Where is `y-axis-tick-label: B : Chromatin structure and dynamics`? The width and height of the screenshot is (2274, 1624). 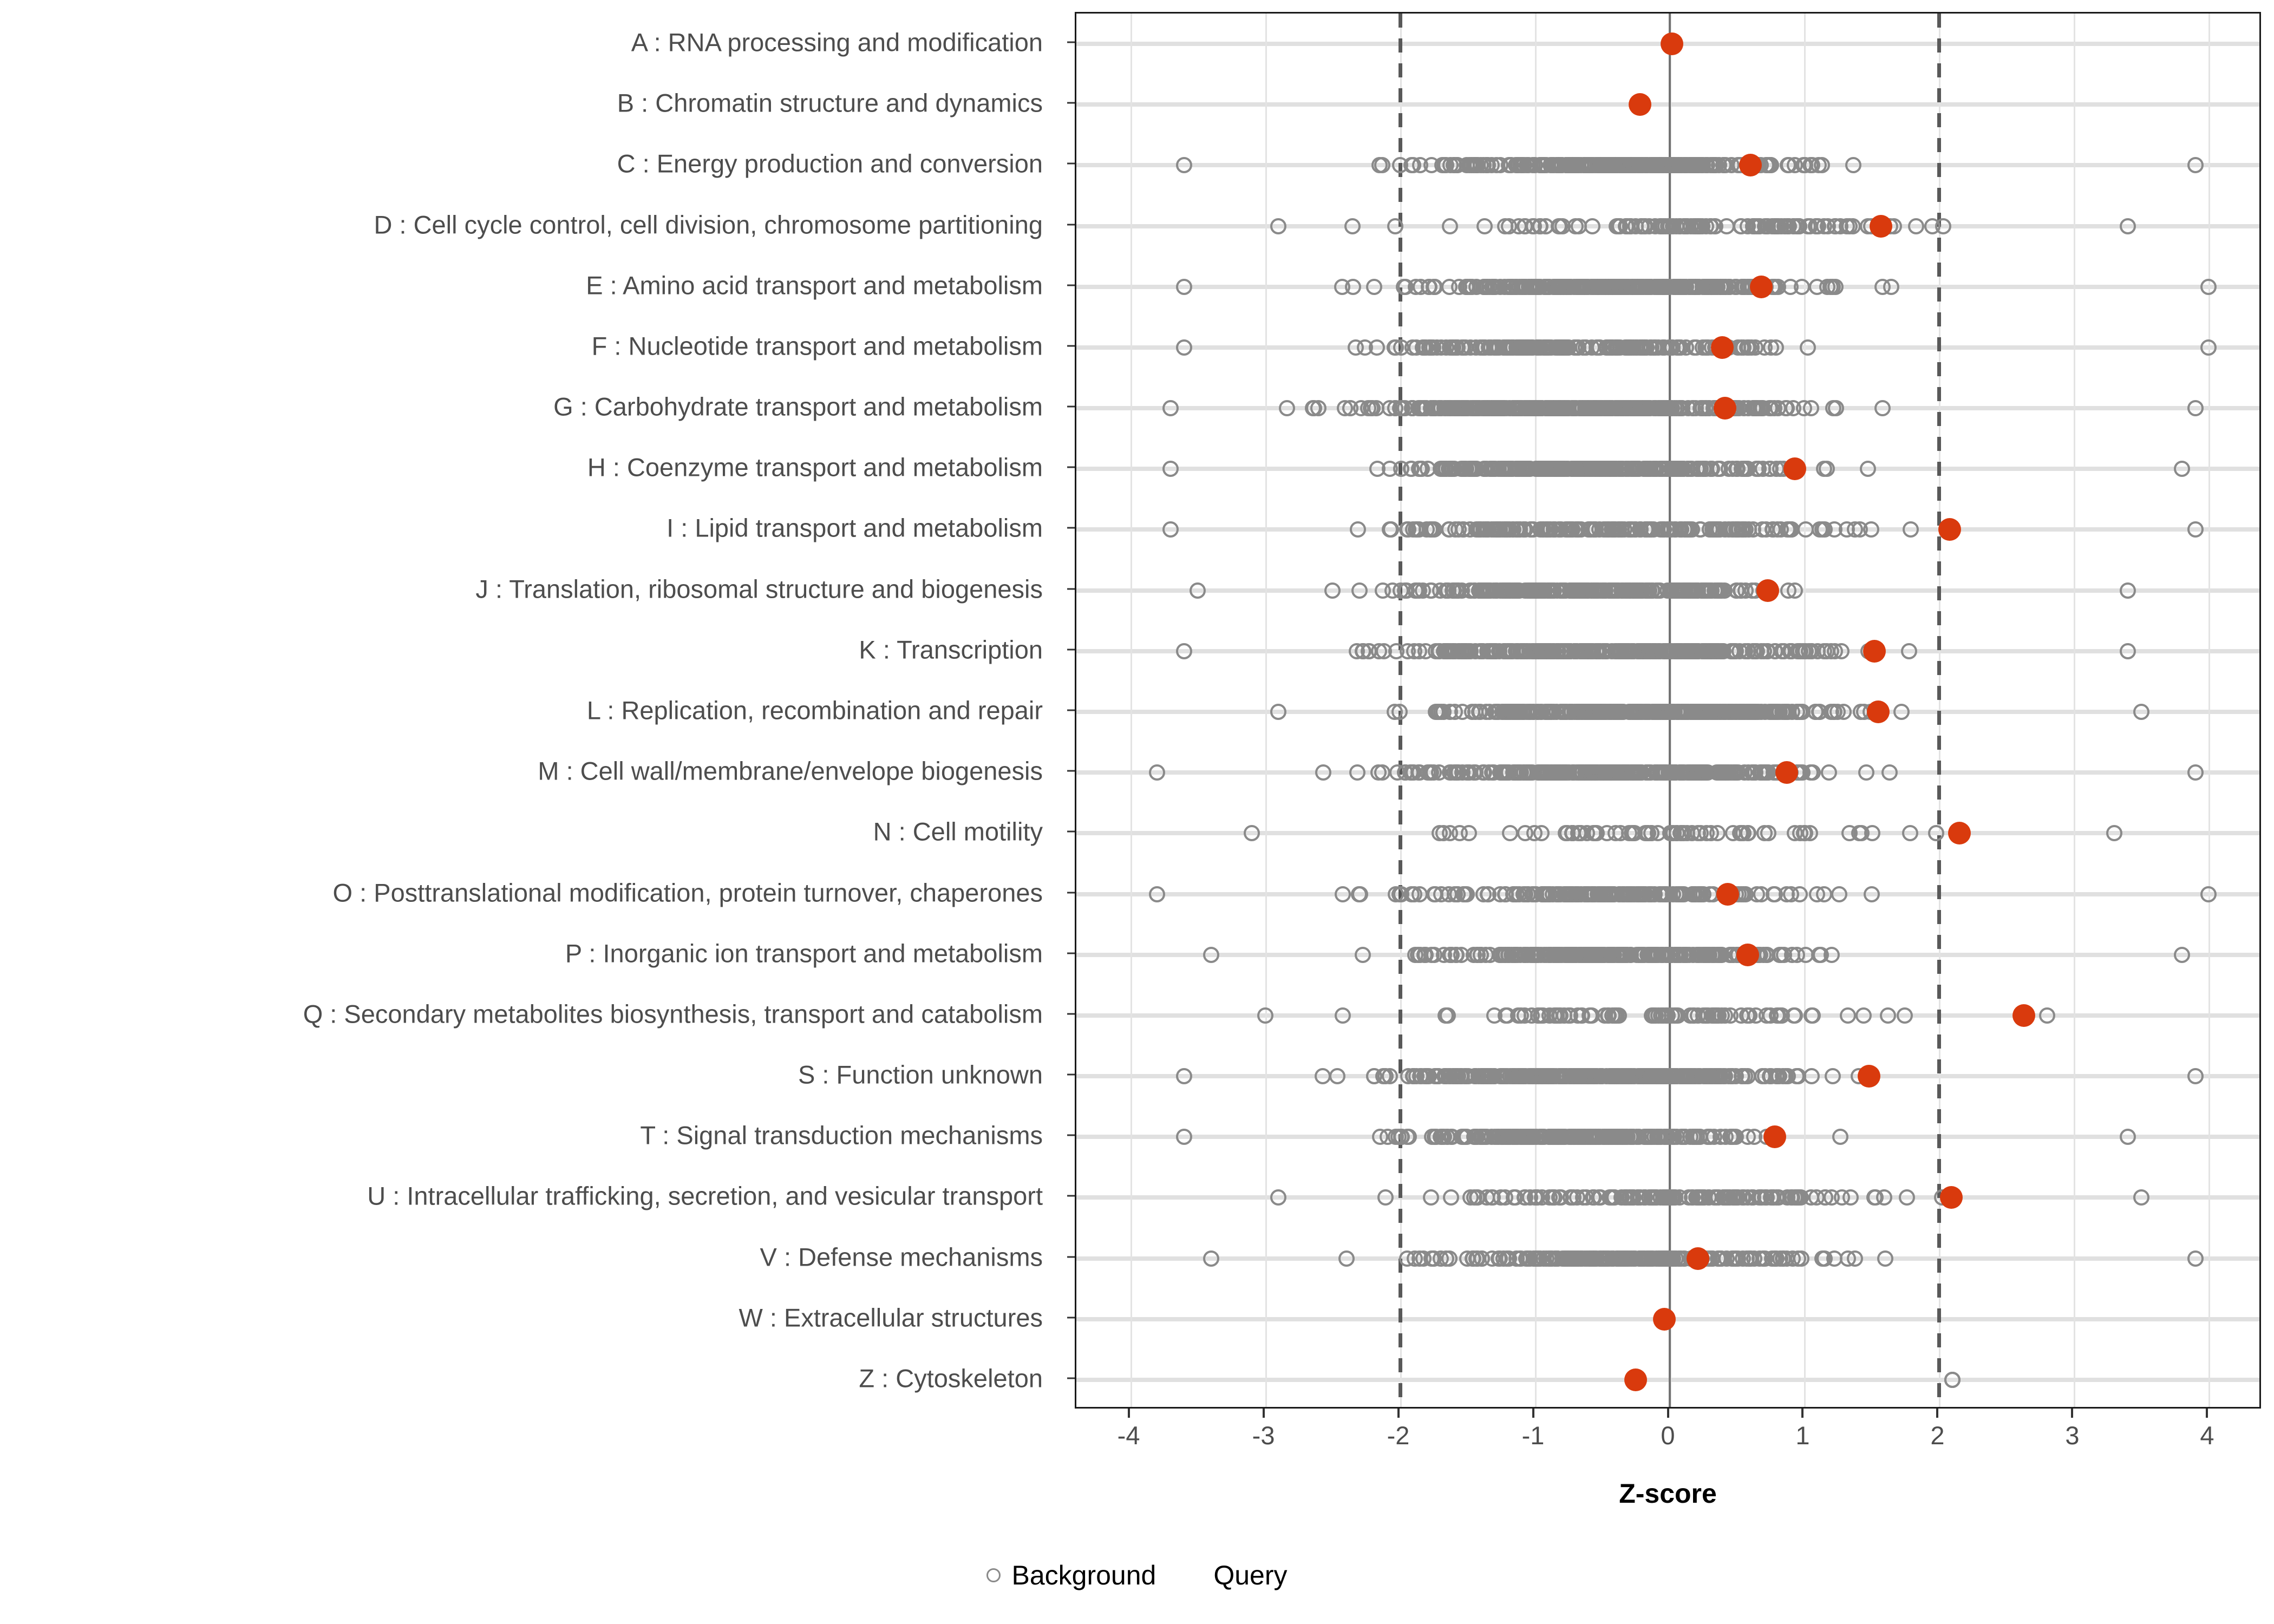 y-axis-tick-label: B : Chromatin structure and dynamics is located at coordinates (830, 103).